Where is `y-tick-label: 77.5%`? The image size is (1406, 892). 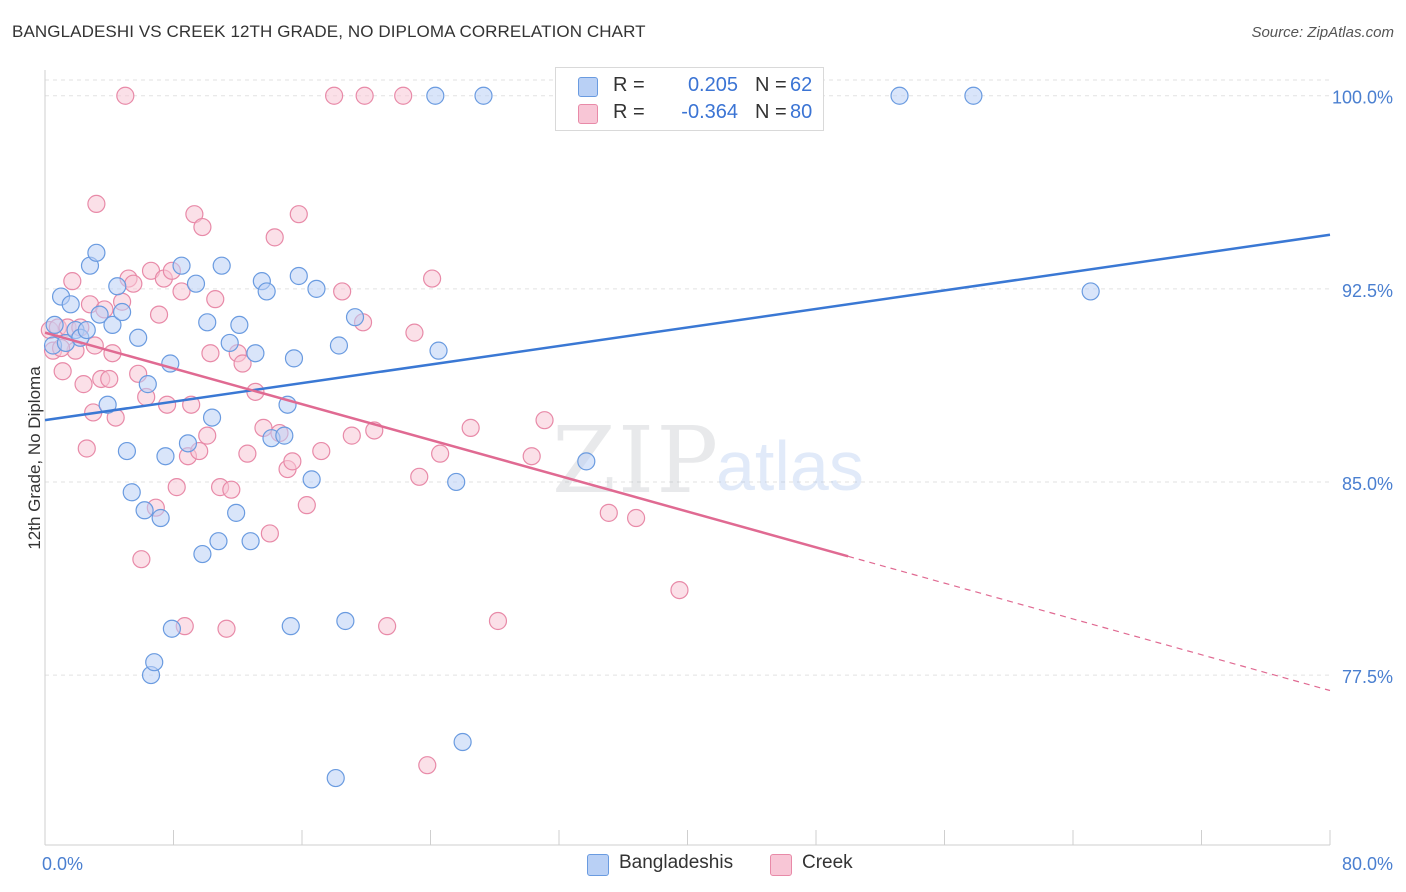
y-tick-label: 77.5% is located at coordinates (1367, 677).